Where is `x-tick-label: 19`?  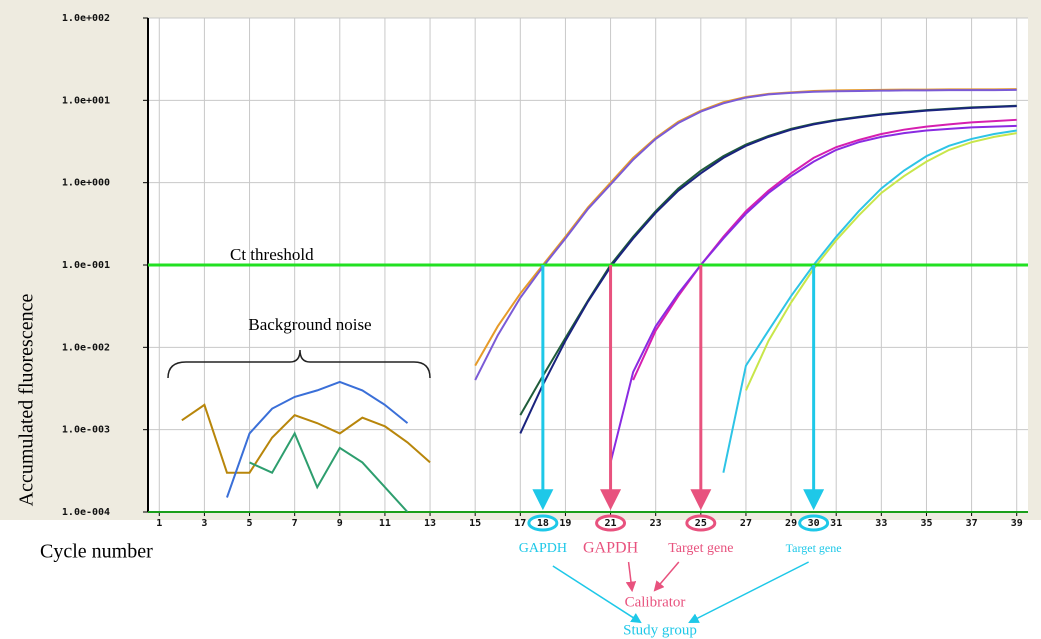
x-tick-label: 19 is located at coordinates (565, 523).